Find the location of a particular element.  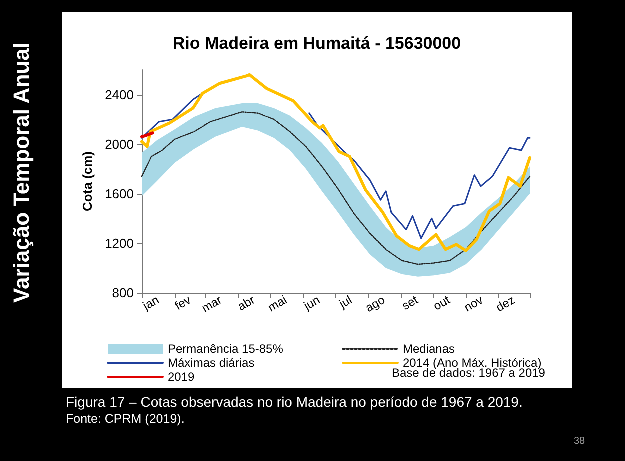

x-tick-label: mai is located at coordinates (278, 303).